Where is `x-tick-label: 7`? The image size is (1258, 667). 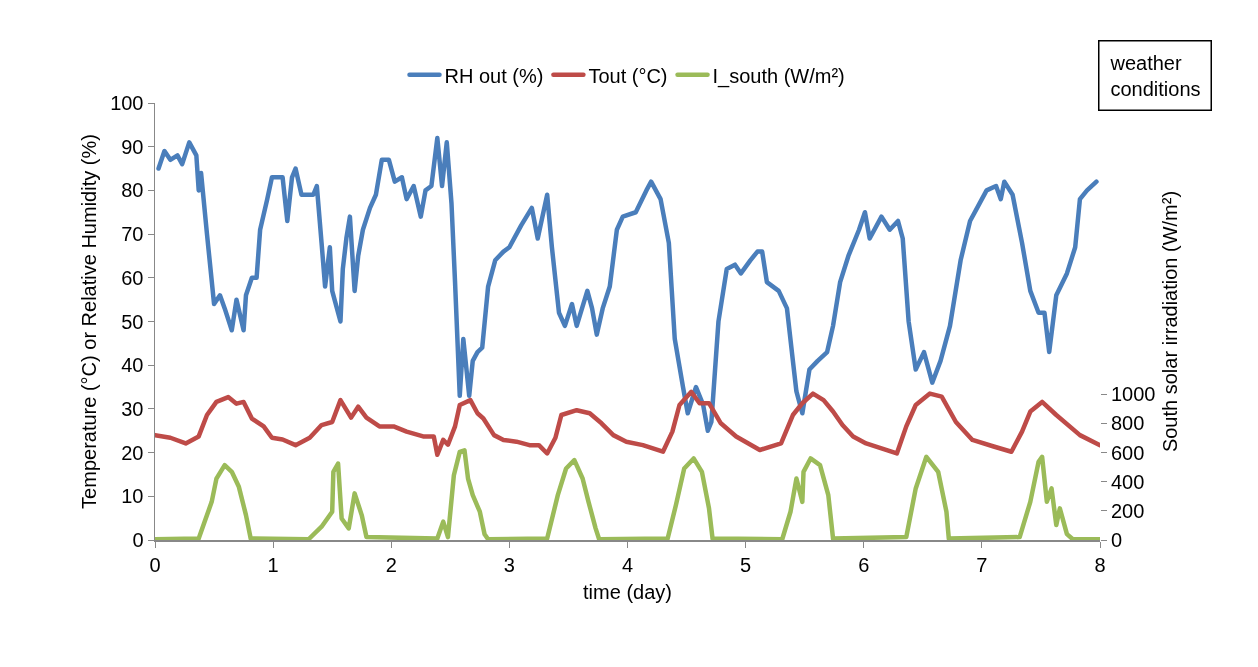 x-tick-label: 7 is located at coordinates (982, 564).